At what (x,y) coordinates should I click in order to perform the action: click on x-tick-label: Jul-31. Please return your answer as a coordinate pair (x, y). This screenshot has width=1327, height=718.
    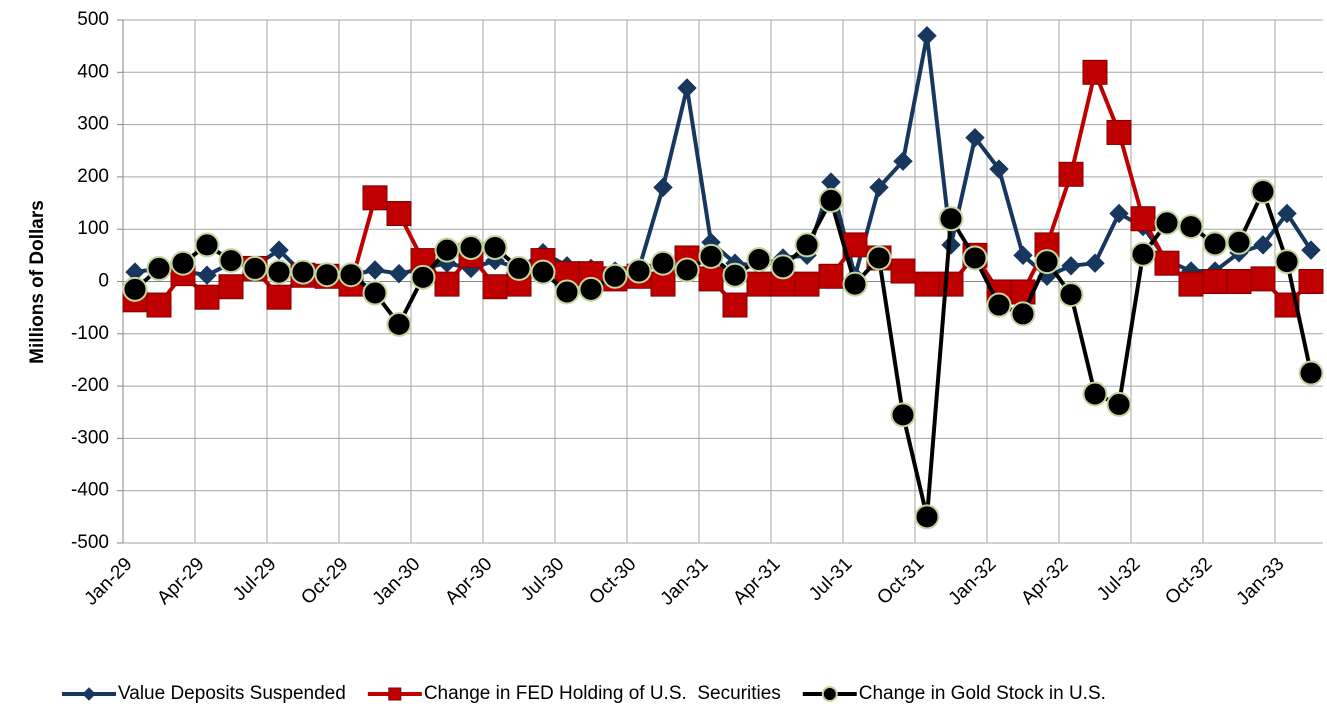
    Looking at the image, I should click on (830, 579).